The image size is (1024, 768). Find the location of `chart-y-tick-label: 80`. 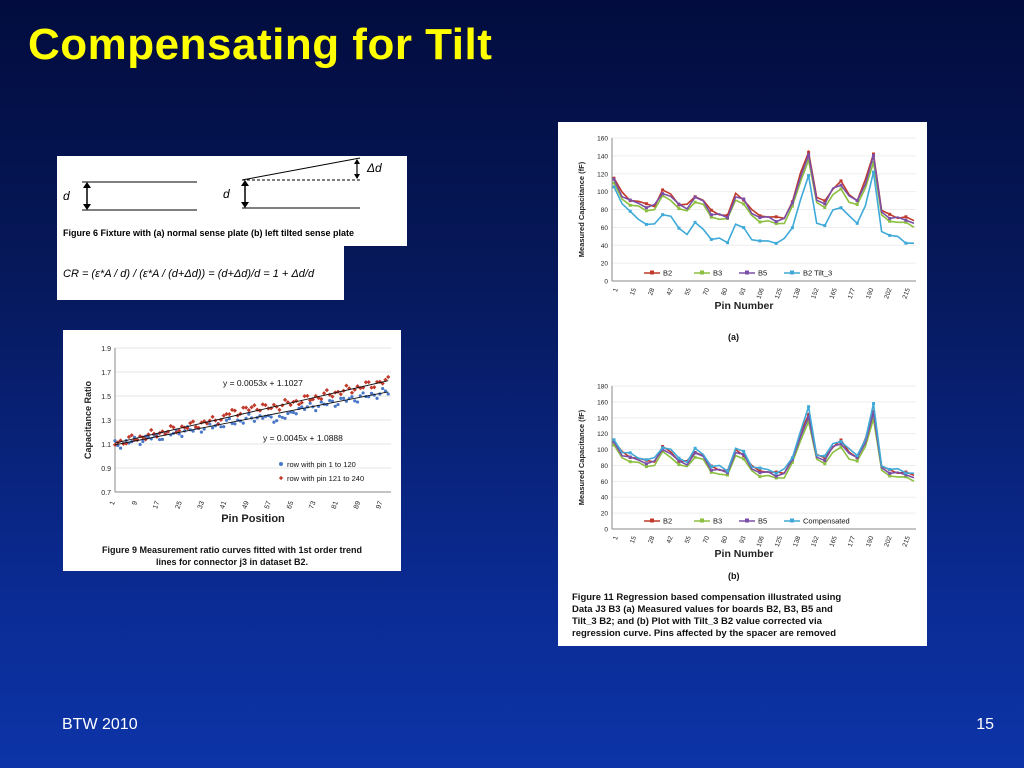

chart-y-tick-label: 80 is located at coordinates (605, 466).